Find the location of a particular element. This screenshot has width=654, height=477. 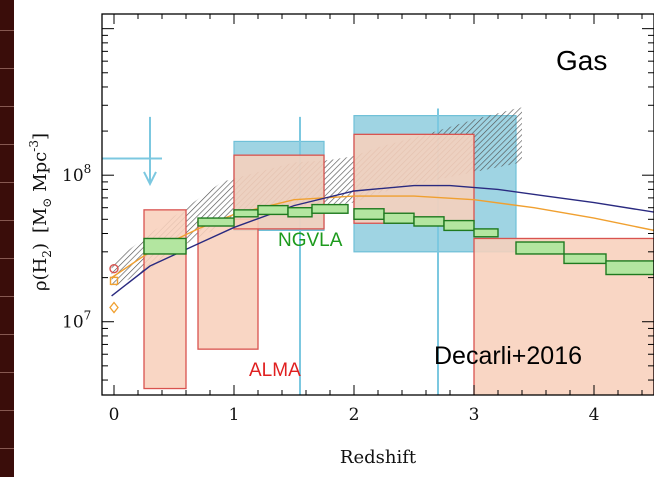

left-edge-strip is located at coordinates (7, 238).